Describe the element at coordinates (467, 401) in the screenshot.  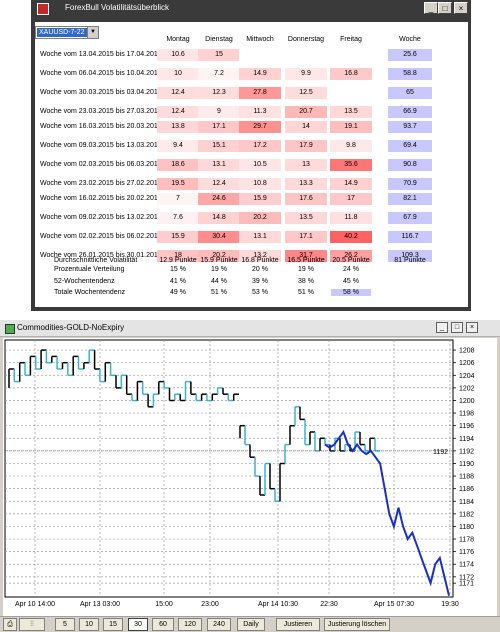
I see `y-tick-label: 1200` at that location.